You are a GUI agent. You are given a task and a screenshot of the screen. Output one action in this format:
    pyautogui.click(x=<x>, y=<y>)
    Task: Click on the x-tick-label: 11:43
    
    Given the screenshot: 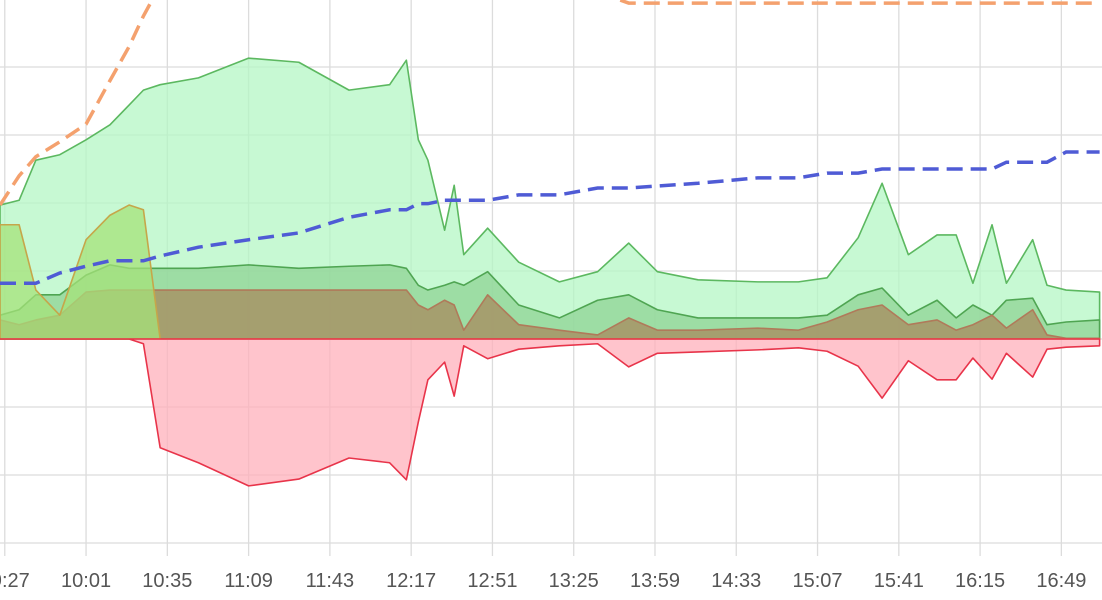 What is the action you would take?
    pyautogui.click(x=330, y=581)
    